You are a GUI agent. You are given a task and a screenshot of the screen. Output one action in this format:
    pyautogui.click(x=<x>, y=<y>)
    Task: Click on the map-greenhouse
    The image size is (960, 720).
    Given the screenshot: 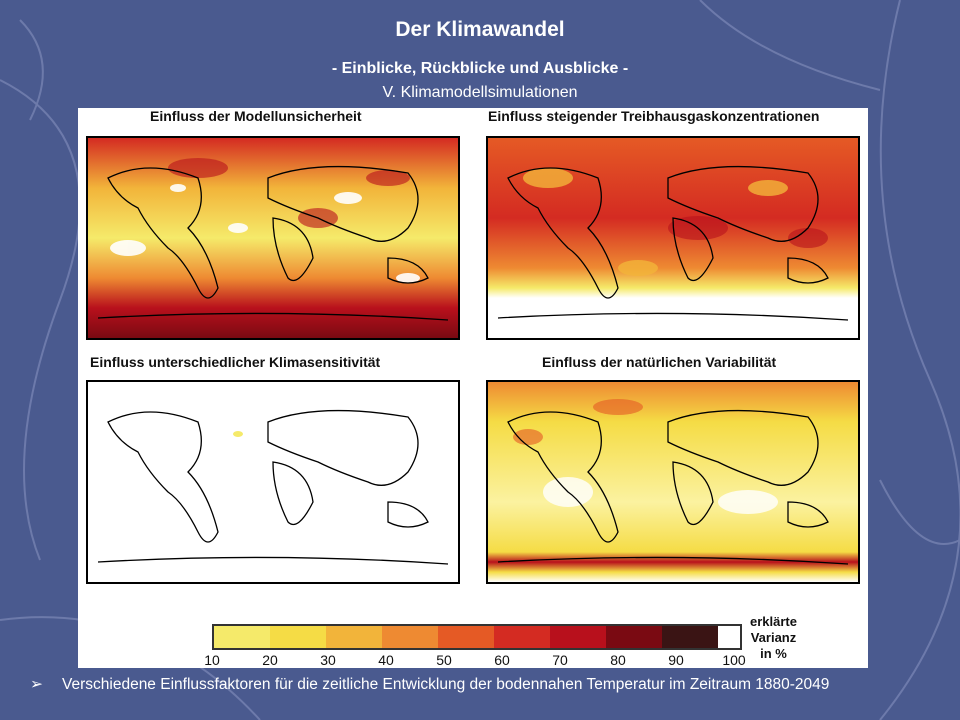 What is the action you would take?
    pyautogui.click(x=673, y=238)
    